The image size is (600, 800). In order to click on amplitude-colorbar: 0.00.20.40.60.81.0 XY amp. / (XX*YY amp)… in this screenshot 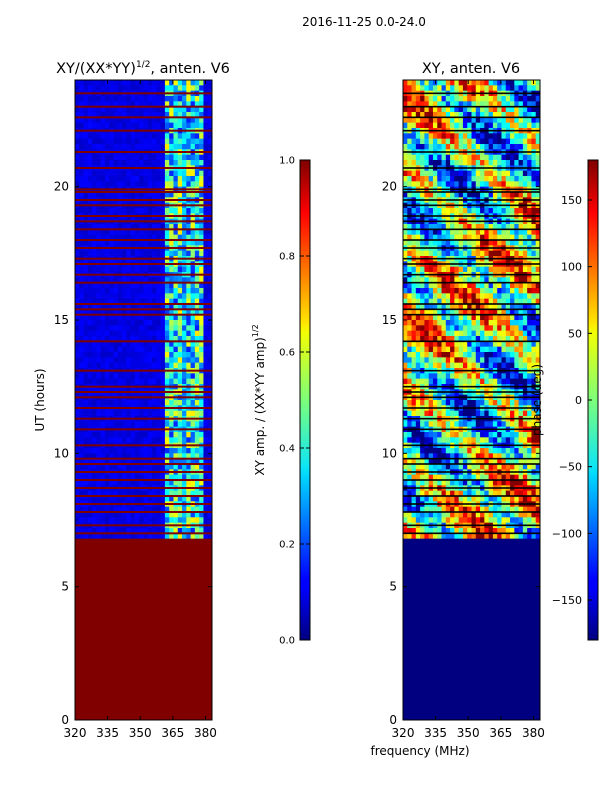, I will do `click(281, 401)`.